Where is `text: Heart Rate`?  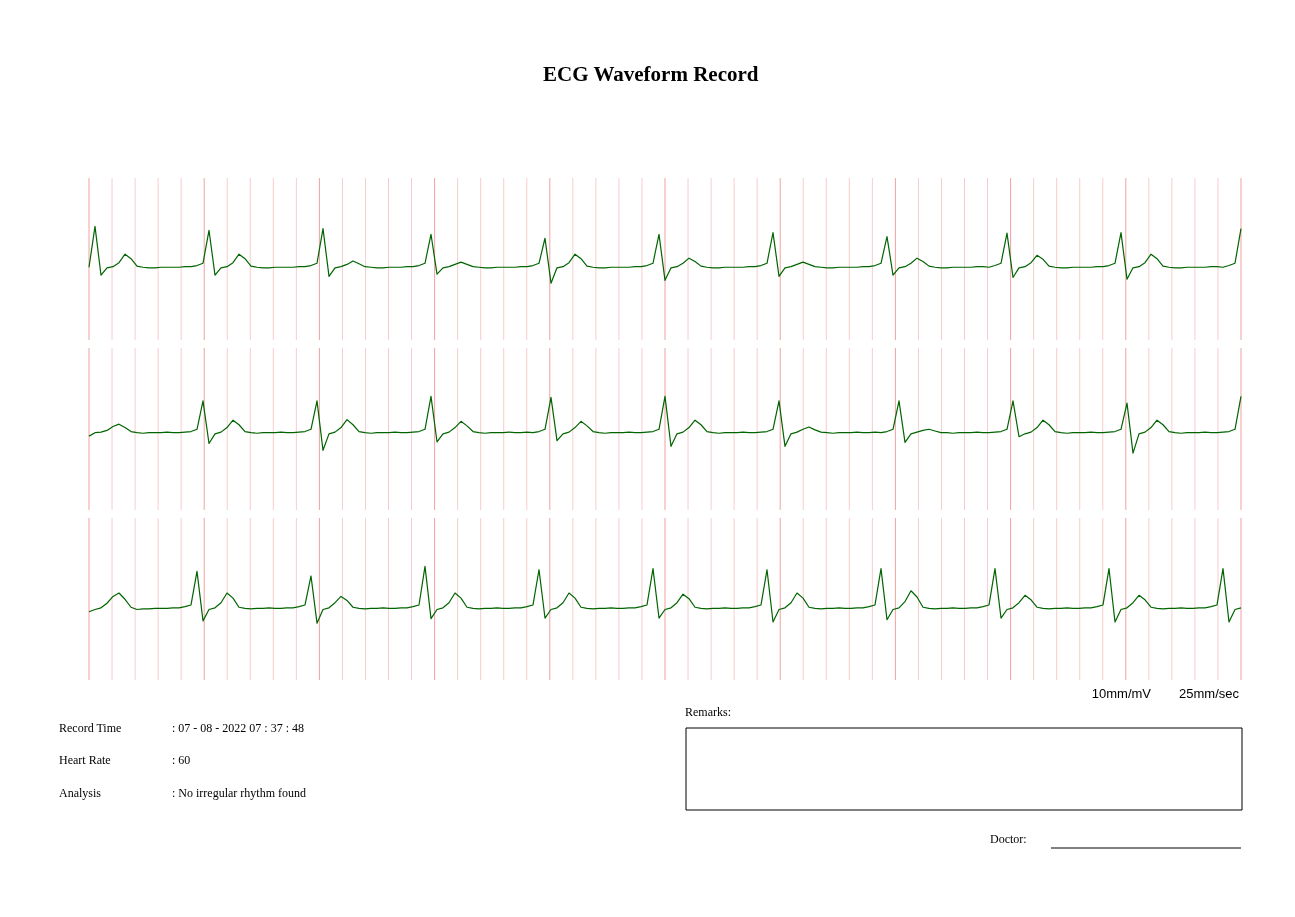 text: Heart Rate is located at coordinates (85, 760).